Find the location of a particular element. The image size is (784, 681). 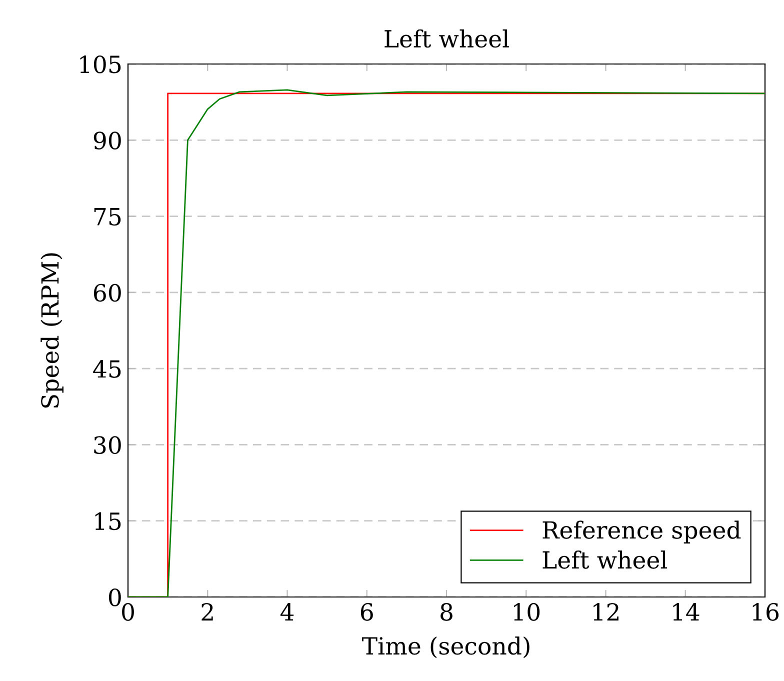

x-tick-label: 0 is located at coordinates (128, 611).